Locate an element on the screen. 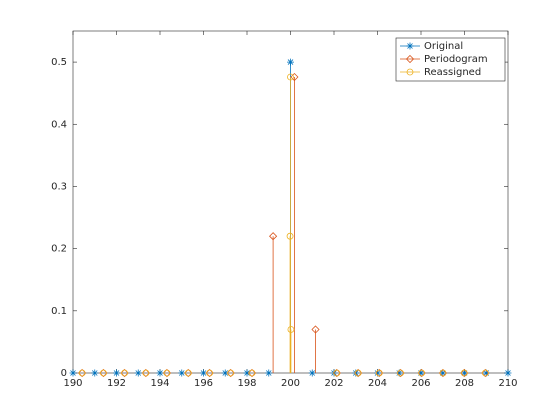 This screenshot has width=560, height=420. legend-label: Reassigned is located at coordinates (452, 72).